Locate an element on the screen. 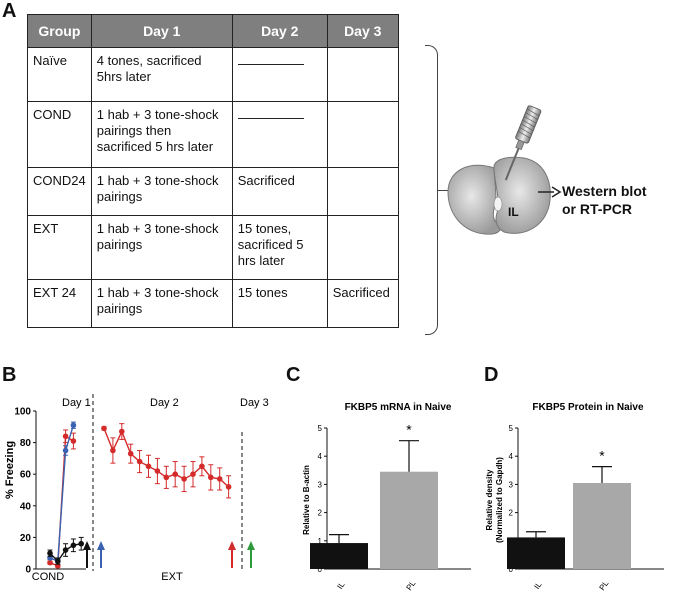 Image resolution: width=675 pixels, height=591 pixels. brain-section-icon is located at coordinates (499, 195).